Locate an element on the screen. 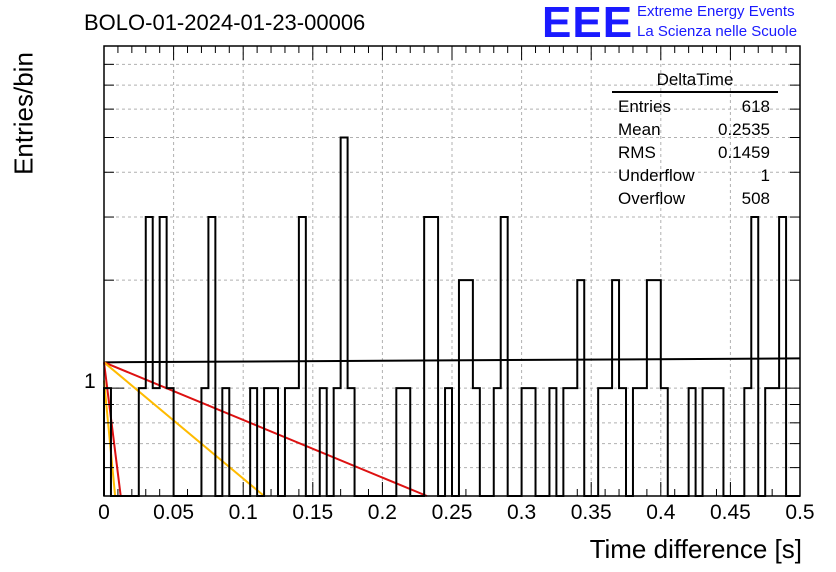 The image size is (836, 572). stats-value: 1 is located at coordinates (765, 175).